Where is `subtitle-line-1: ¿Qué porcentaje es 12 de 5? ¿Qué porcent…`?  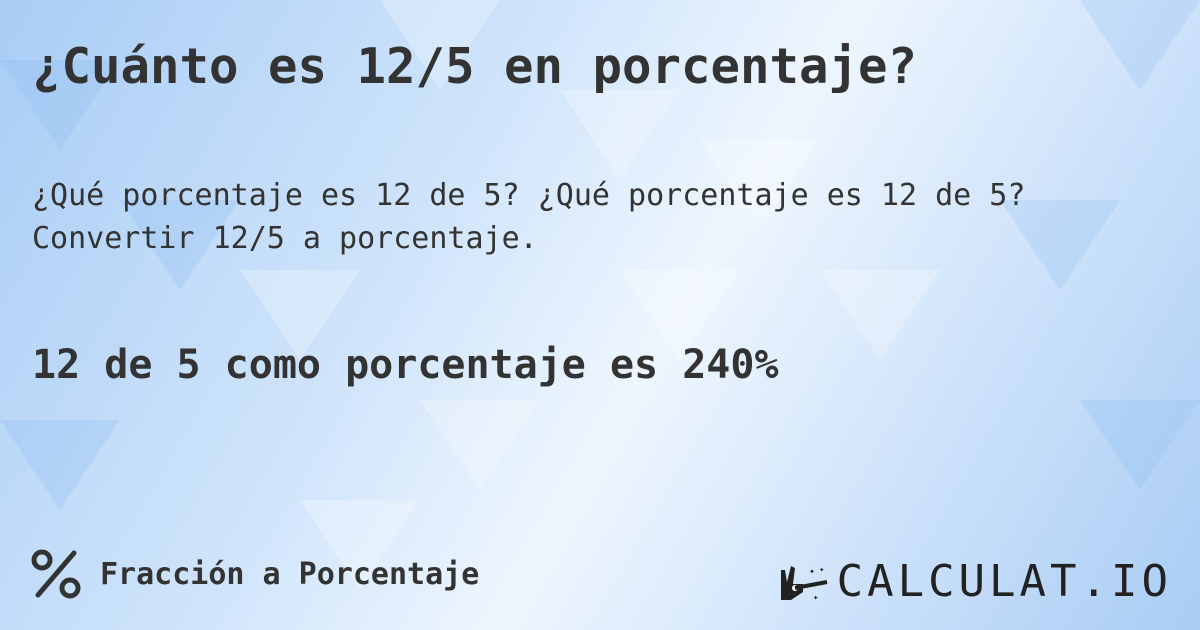 subtitle-line-1: ¿Qué porcentaje es 12 de 5? ¿Qué porcent… is located at coordinates (529, 195).